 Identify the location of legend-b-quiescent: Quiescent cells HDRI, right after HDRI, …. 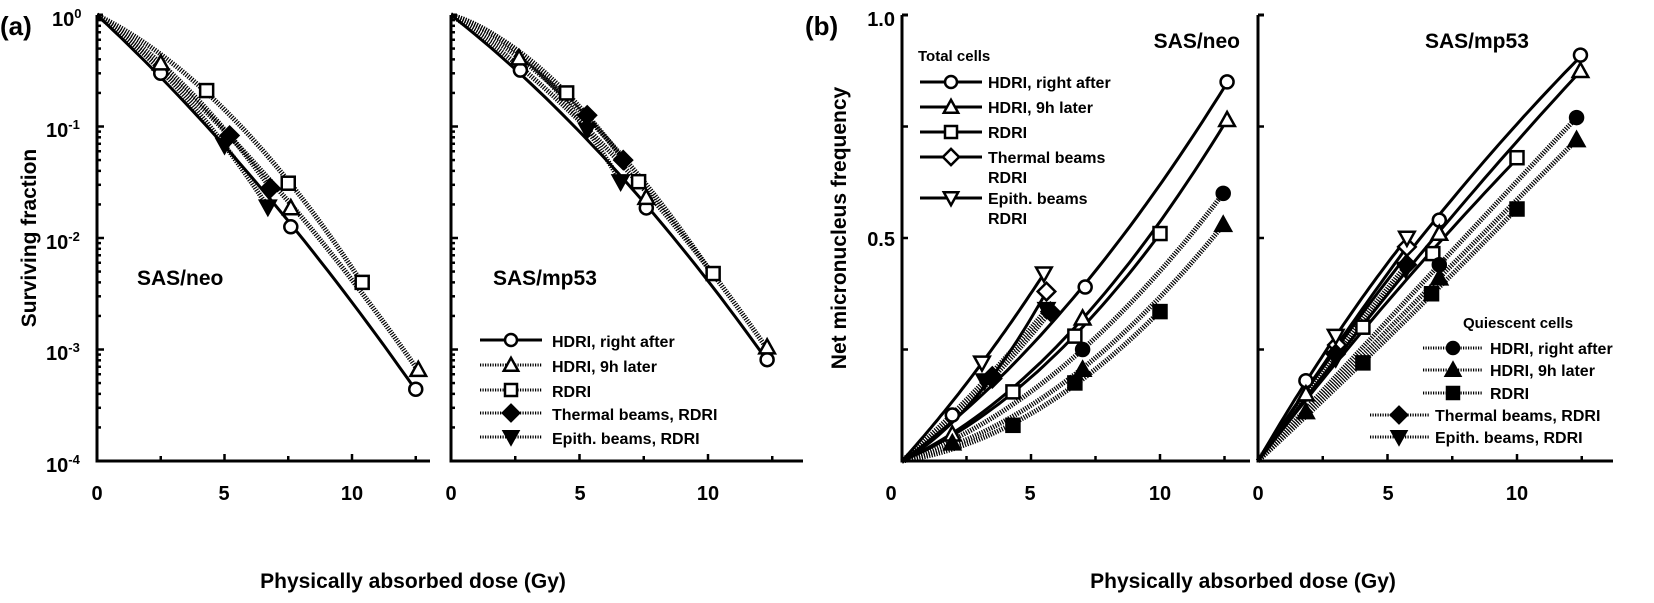
(1524, 381).